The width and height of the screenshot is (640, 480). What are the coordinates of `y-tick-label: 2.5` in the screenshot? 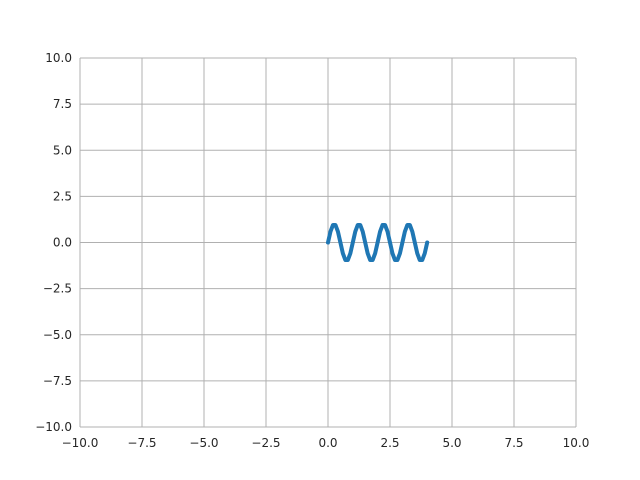 It's located at (62, 196).